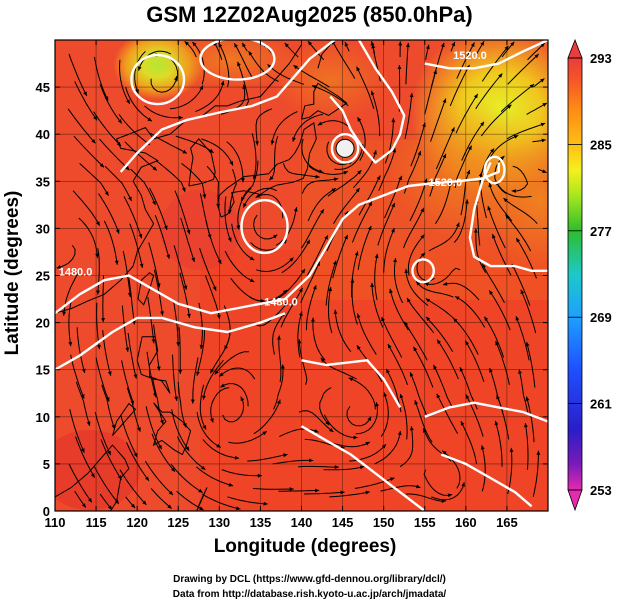  What do you see at coordinates (43, 417) in the screenshot?
I see `y-tick-label: 10` at bounding box center [43, 417].